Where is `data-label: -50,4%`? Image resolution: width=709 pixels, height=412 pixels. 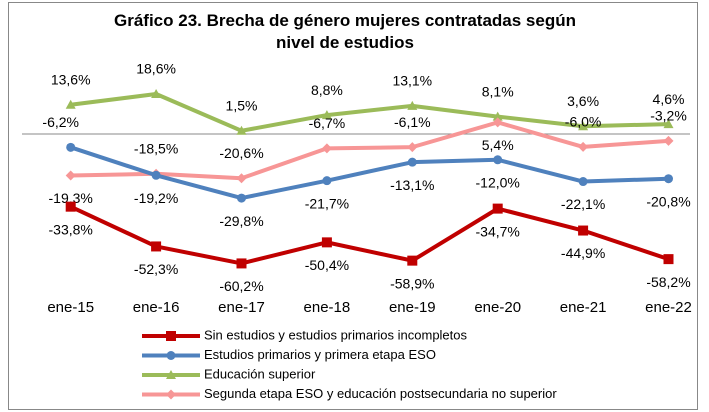
data-label: -50,4% is located at coordinates (327, 265).